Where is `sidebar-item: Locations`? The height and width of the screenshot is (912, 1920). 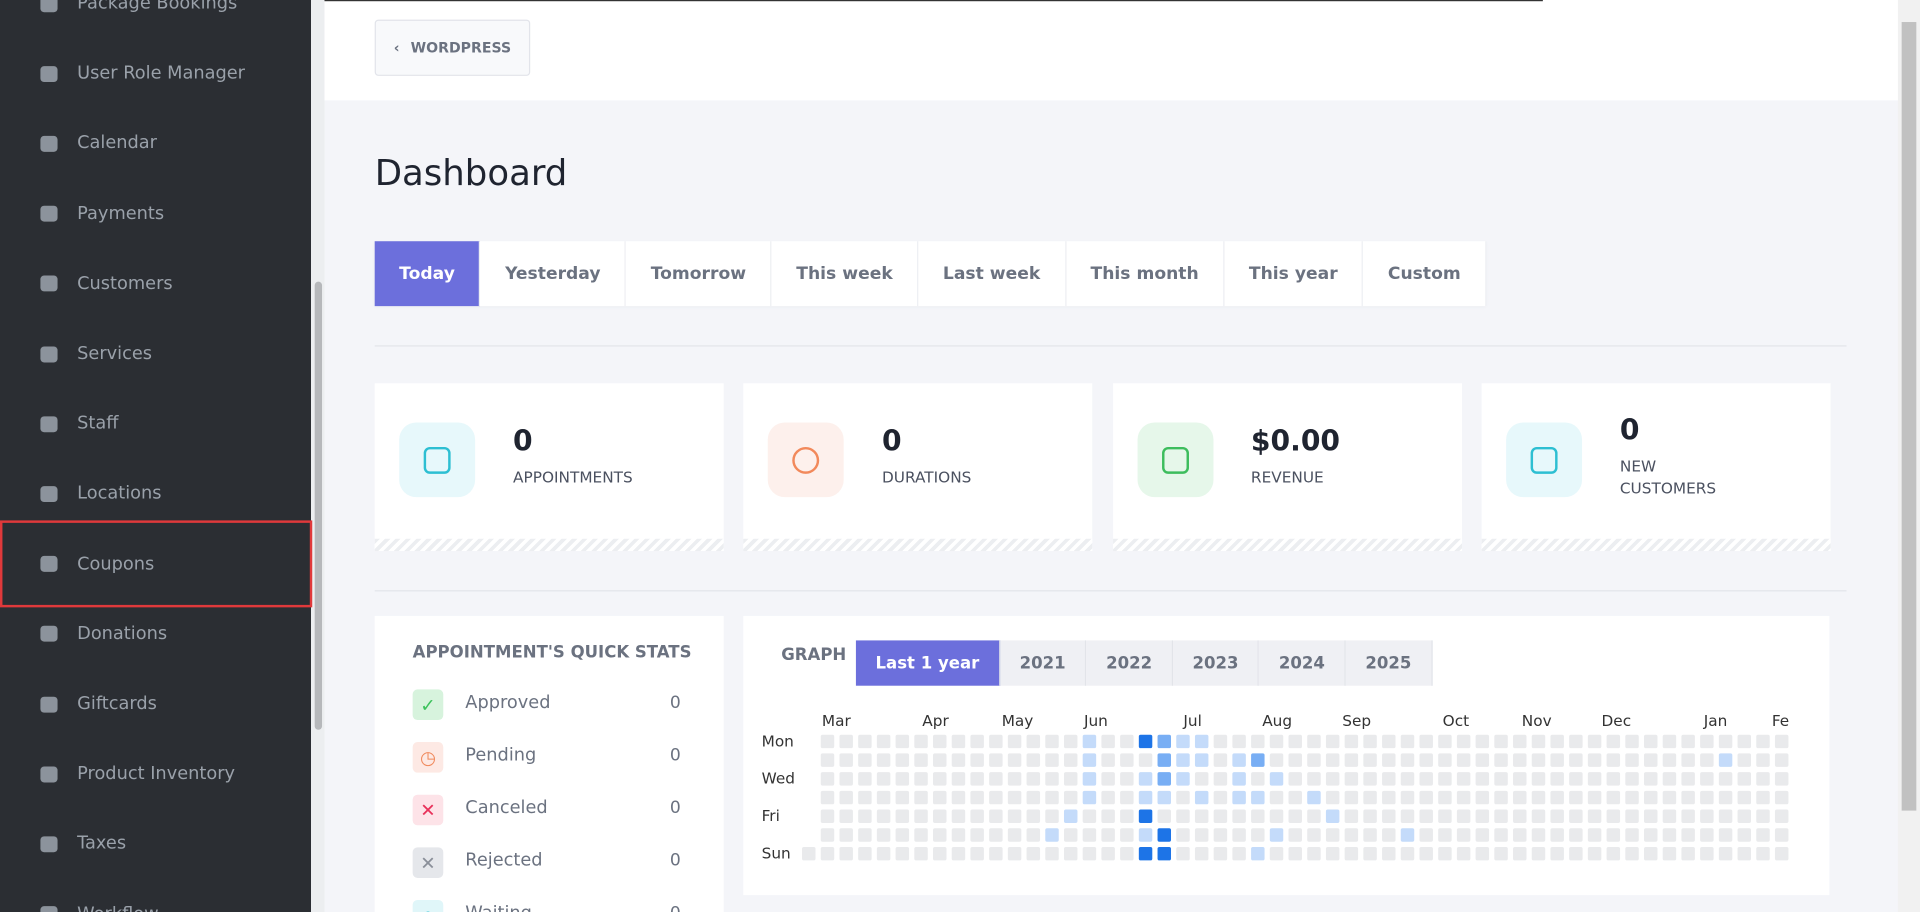 sidebar-item: Locations is located at coordinates (155, 494).